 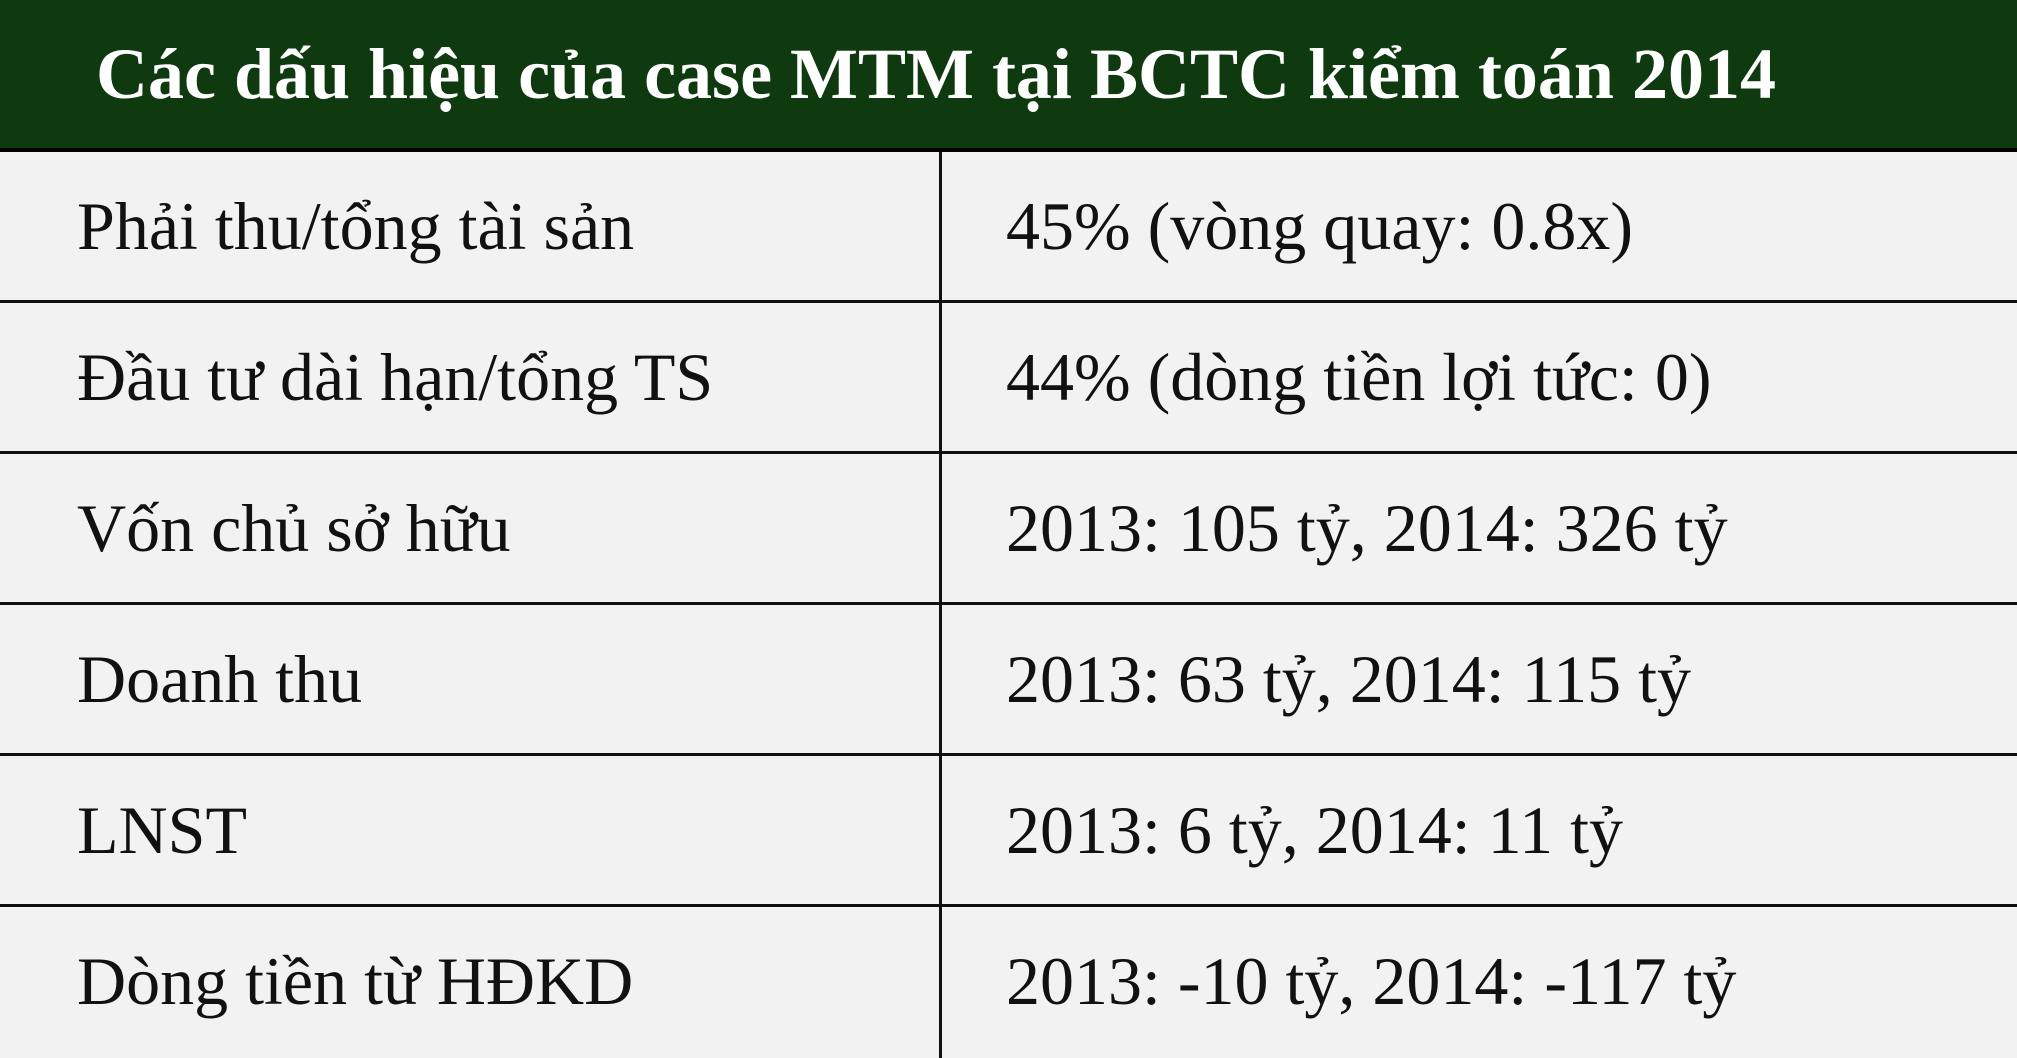 I want to click on row-label: Dòng tiền từ HĐKD, so click(x=355, y=981).